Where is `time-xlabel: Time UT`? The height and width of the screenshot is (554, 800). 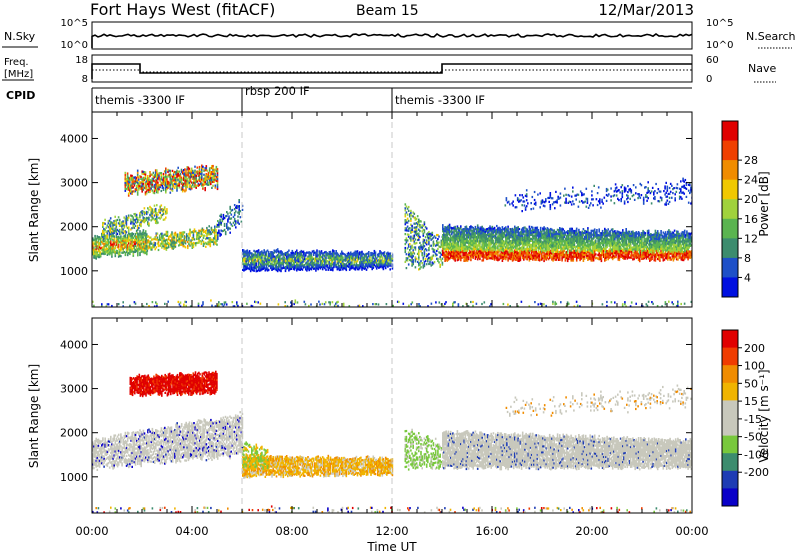
time-xlabel: Time UT is located at coordinates (391, 547).